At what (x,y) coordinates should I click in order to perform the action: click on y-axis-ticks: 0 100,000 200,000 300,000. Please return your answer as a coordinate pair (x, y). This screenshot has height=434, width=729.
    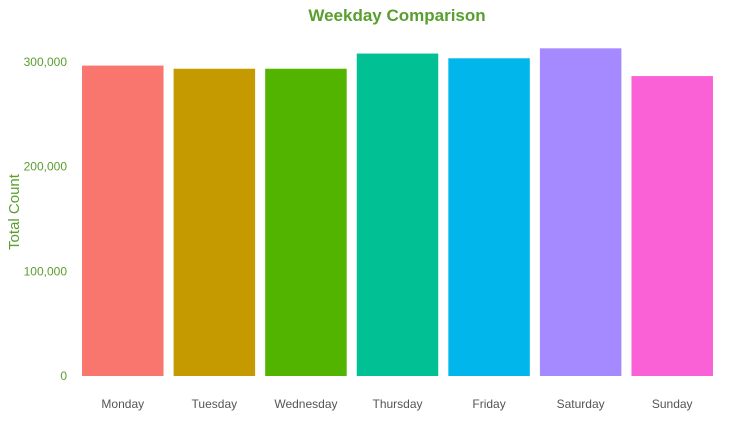
    Looking at the image, I should click on (46, 219).